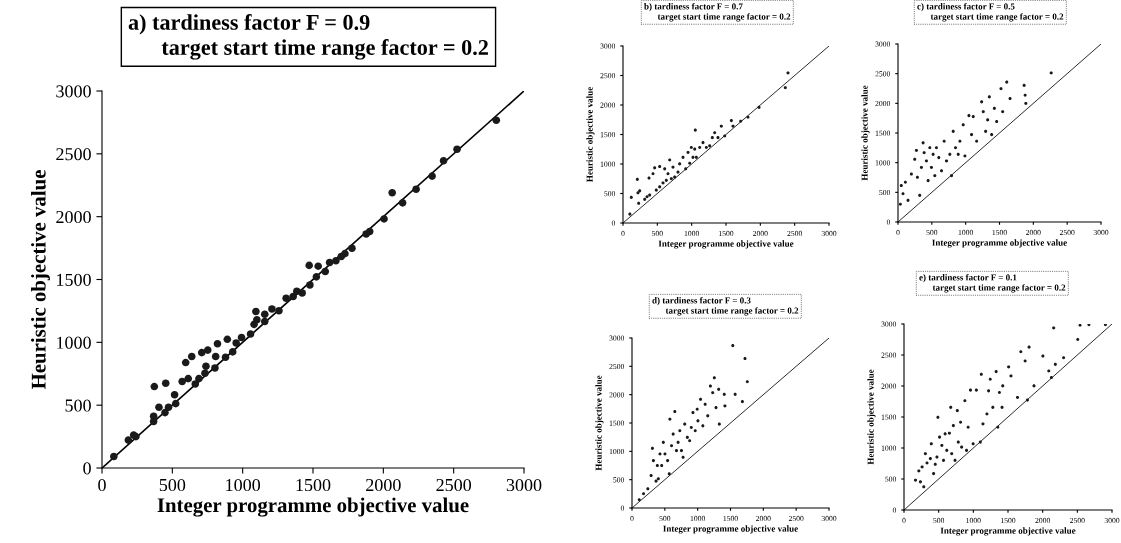  Describe the element at coordinates (172, 485) in the screenshot. I see `x-tick-label: 500` at that location.